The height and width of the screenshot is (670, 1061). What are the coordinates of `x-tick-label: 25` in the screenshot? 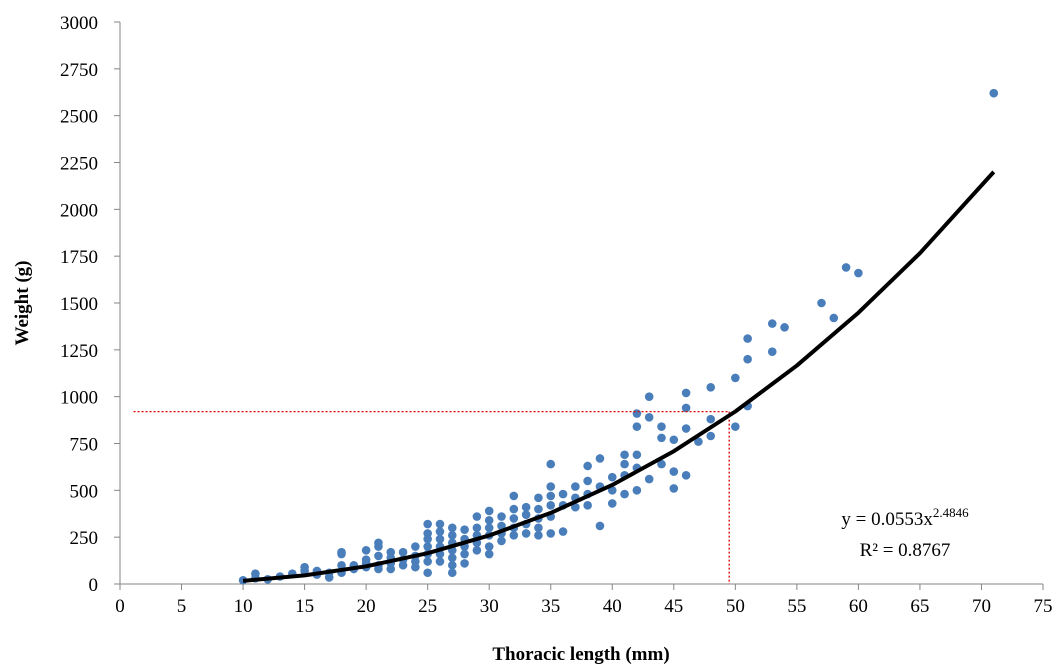 It's located at (427, 606).